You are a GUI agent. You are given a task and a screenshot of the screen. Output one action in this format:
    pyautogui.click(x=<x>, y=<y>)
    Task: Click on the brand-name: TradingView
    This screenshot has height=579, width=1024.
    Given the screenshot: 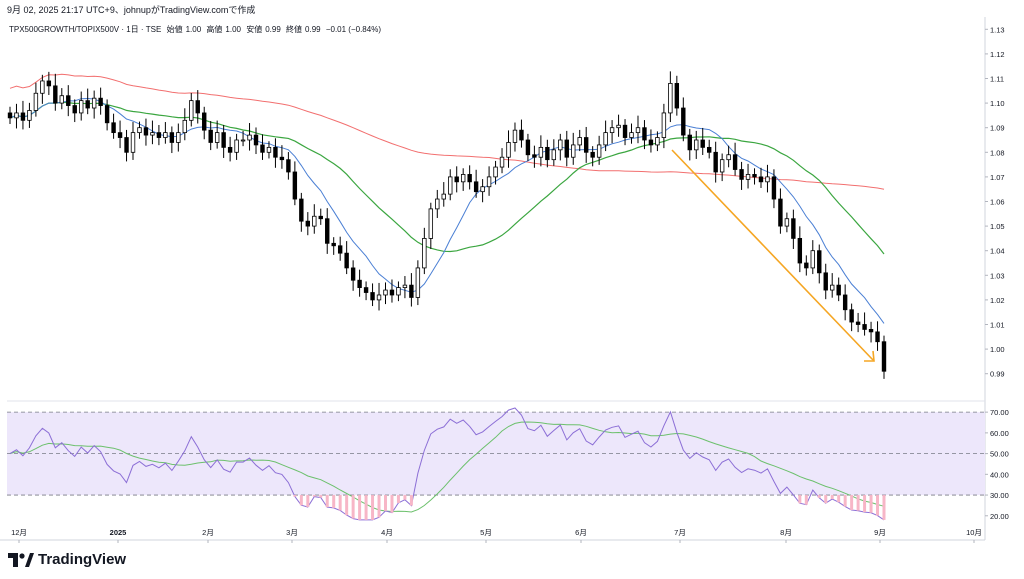 What is the action you would take?
    pyautogui.click(x=82, y=559)
    